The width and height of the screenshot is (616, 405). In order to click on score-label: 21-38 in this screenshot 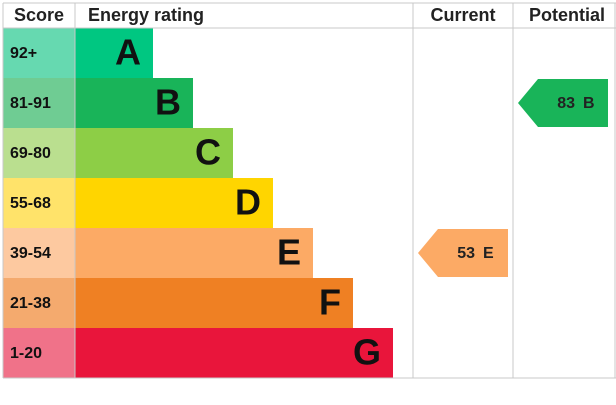, I will do `click(30, 303)`.